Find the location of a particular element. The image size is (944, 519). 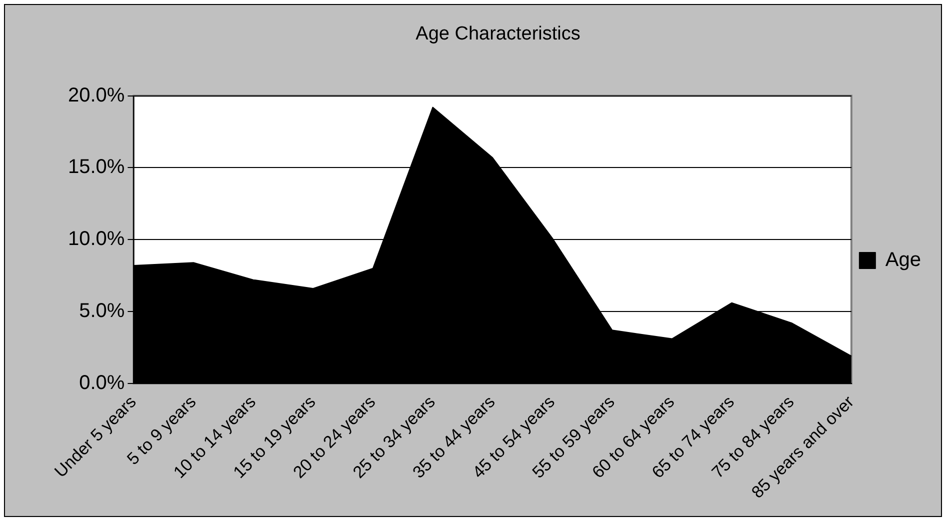

y-tick-label: 15.0% is located at coordinates (96, 167).